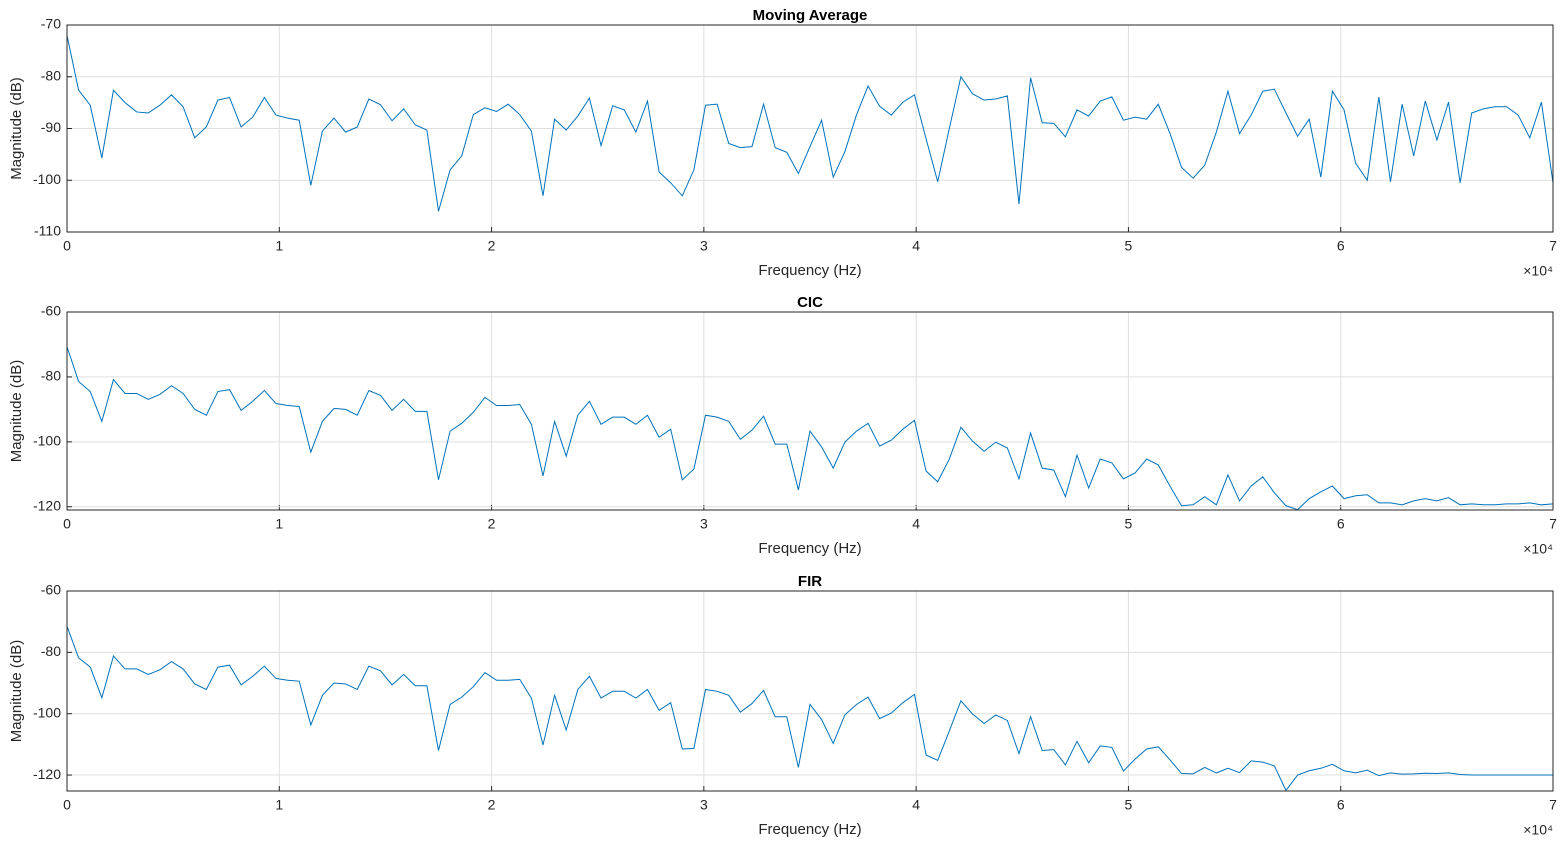  I want to click on y-tick-label: -70, so click(51, 24).